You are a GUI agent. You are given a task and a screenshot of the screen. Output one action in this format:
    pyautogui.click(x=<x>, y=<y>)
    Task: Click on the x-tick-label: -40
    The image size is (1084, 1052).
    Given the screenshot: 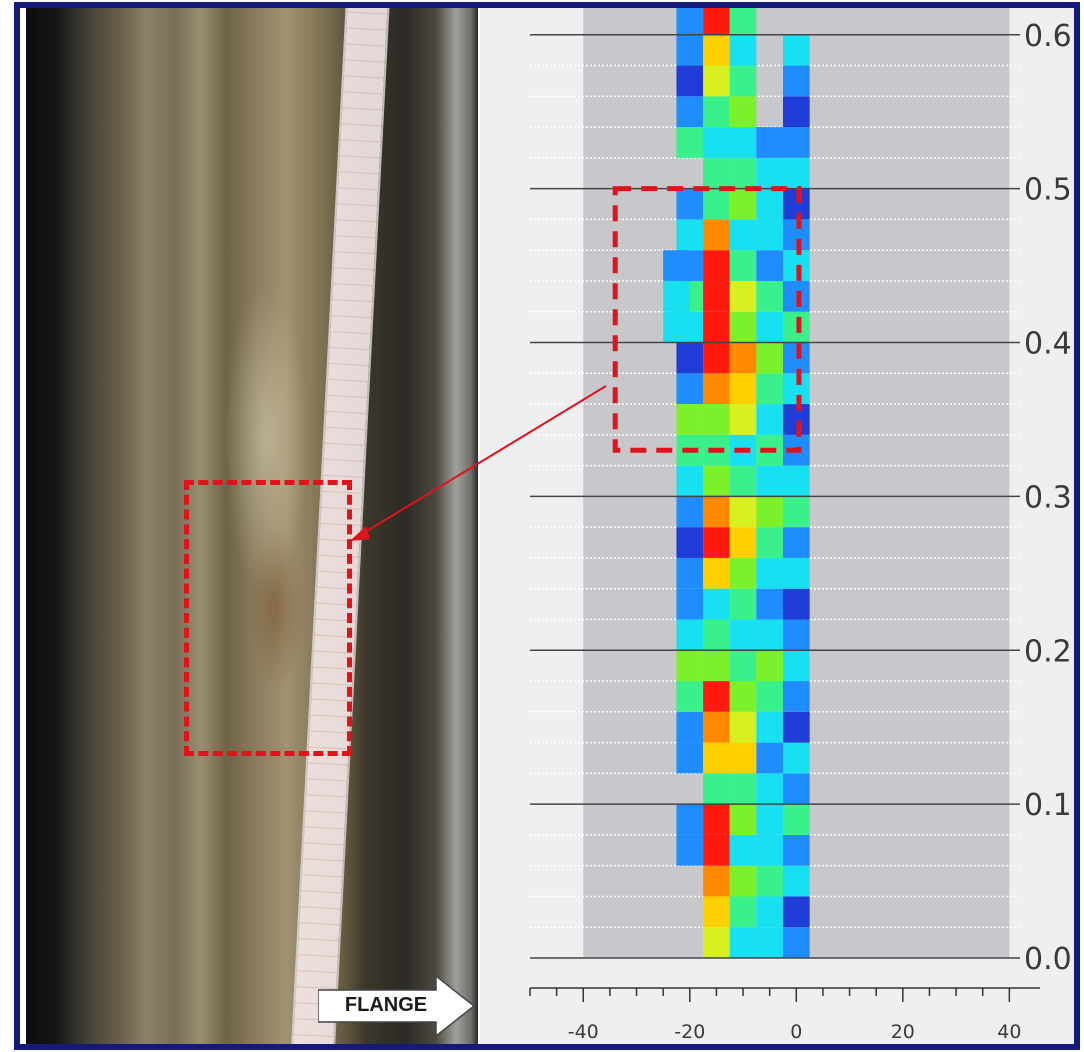 What is the action you would take?
    pyautogui.click(x=583, y=1032)
    